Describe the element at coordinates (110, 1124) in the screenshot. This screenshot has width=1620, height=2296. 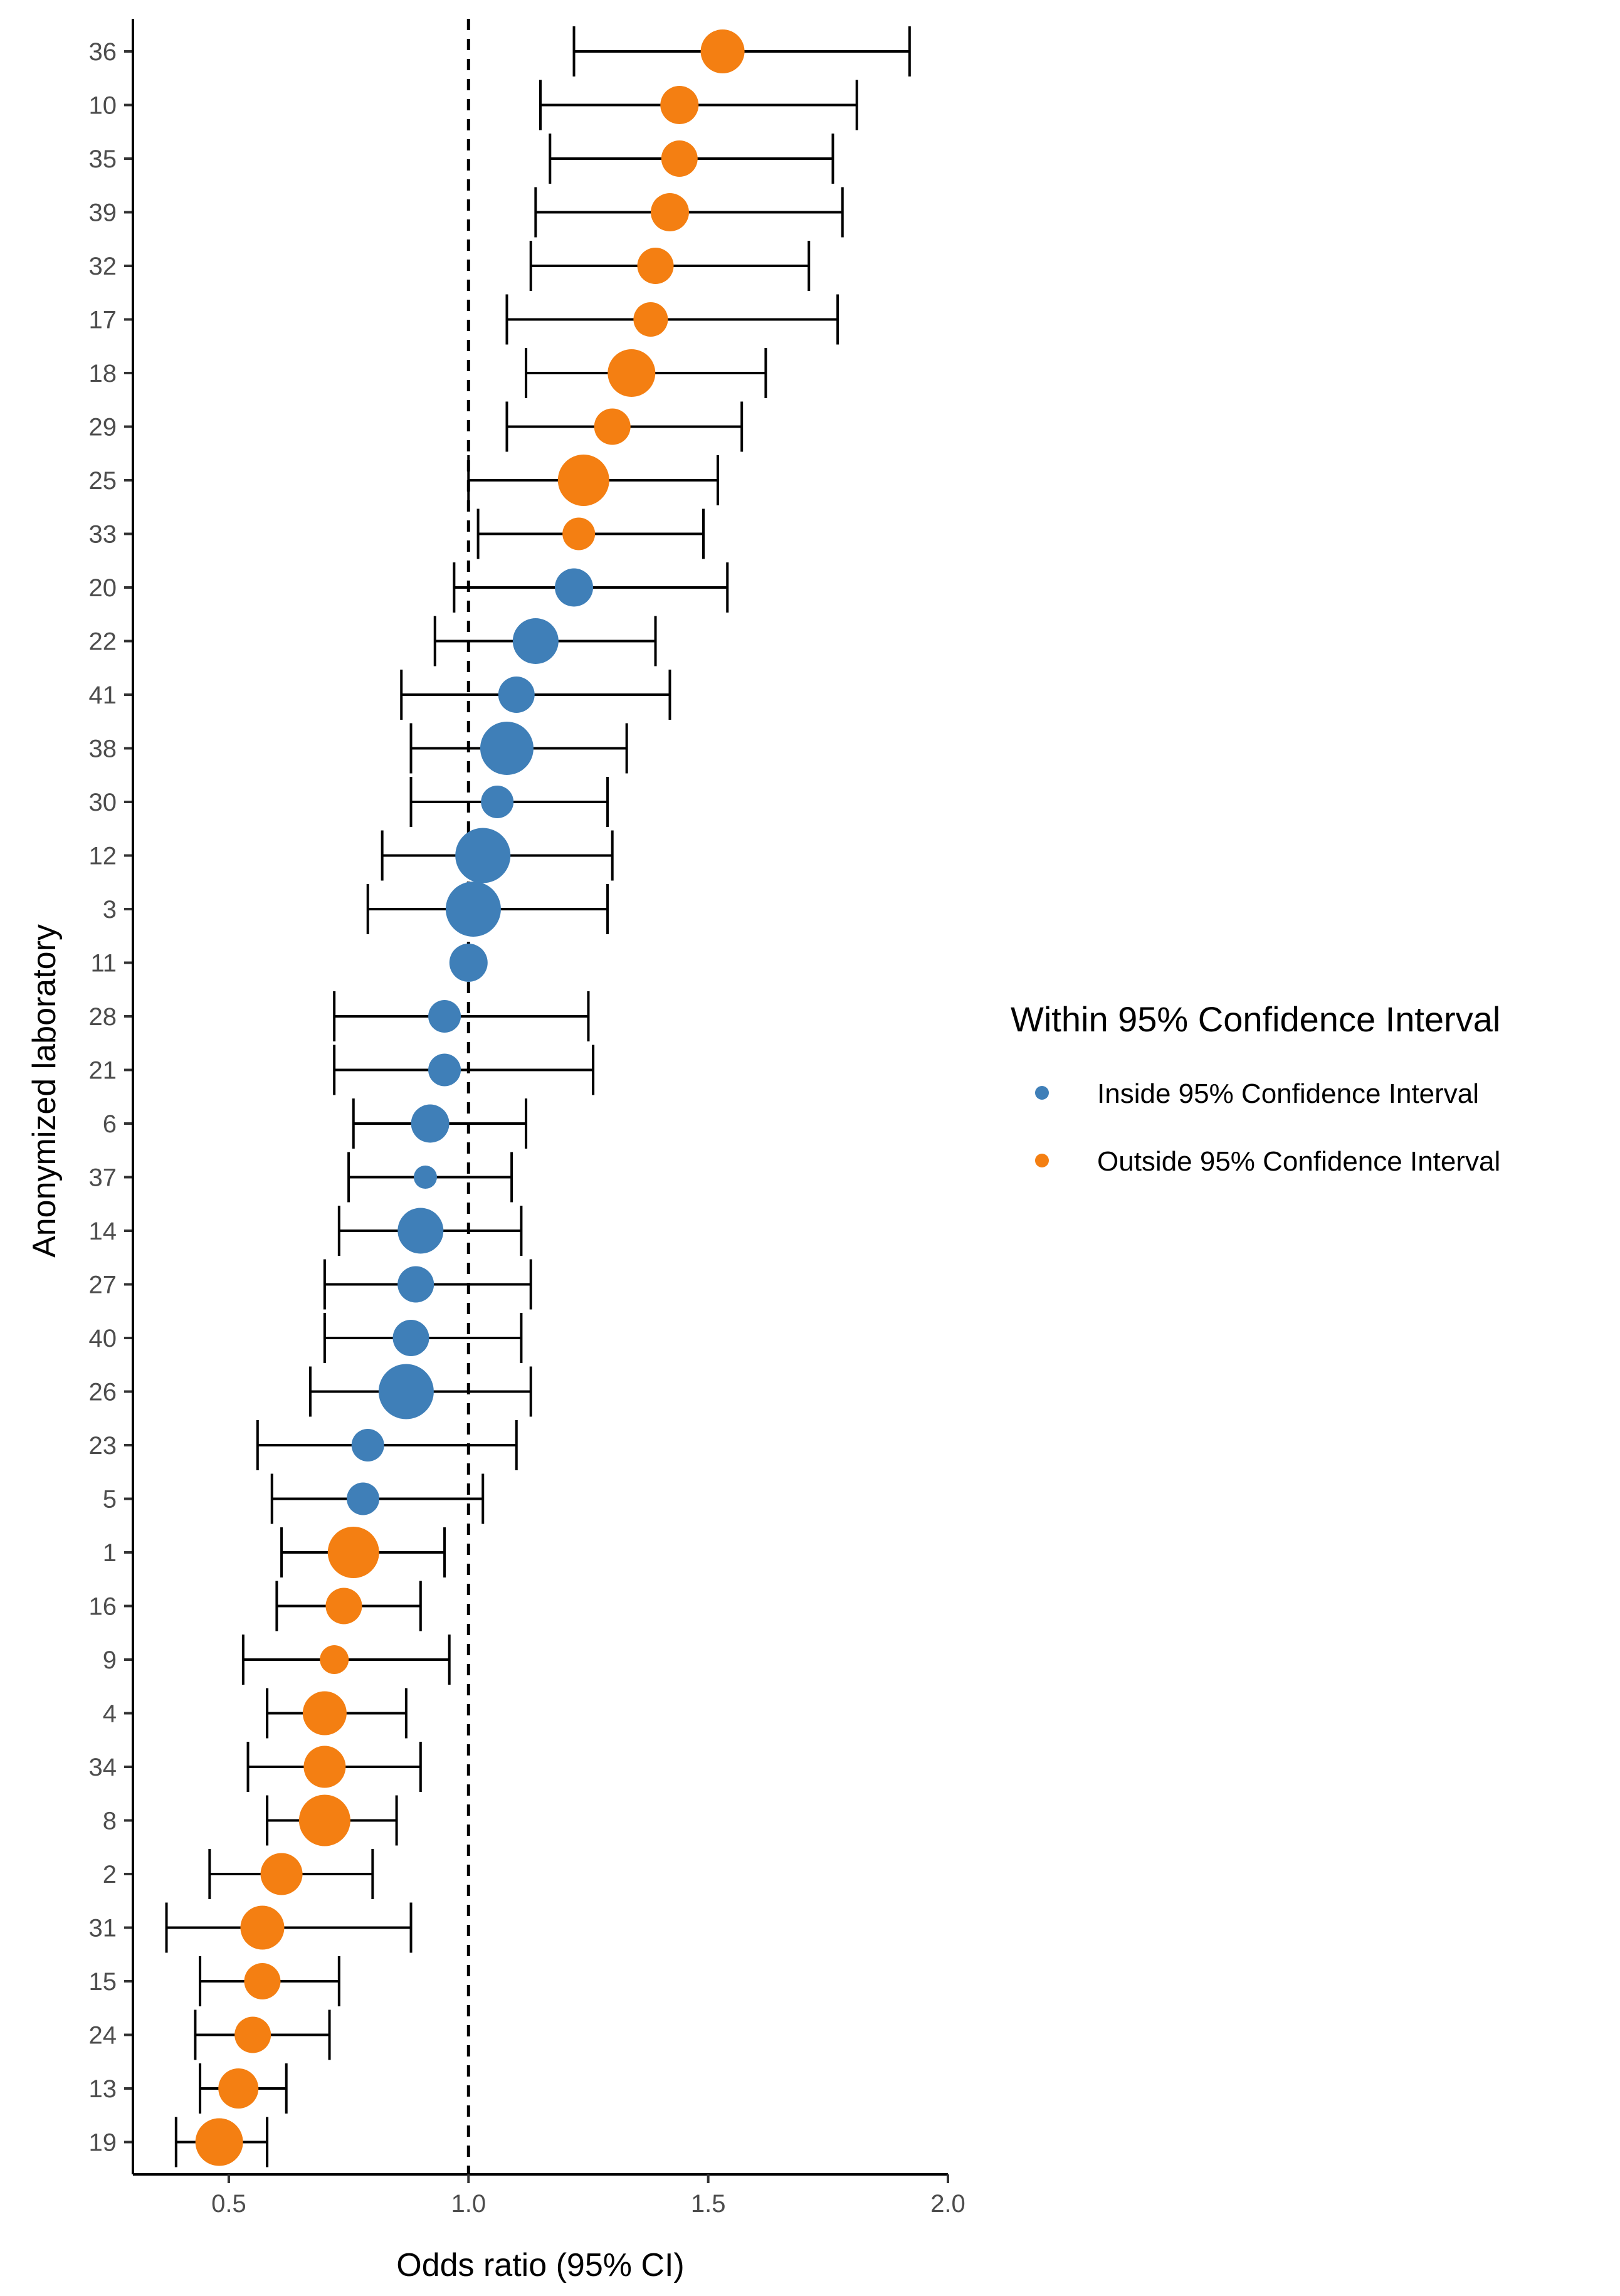
I see `y-tick-label-lab-6: 6` at that location.